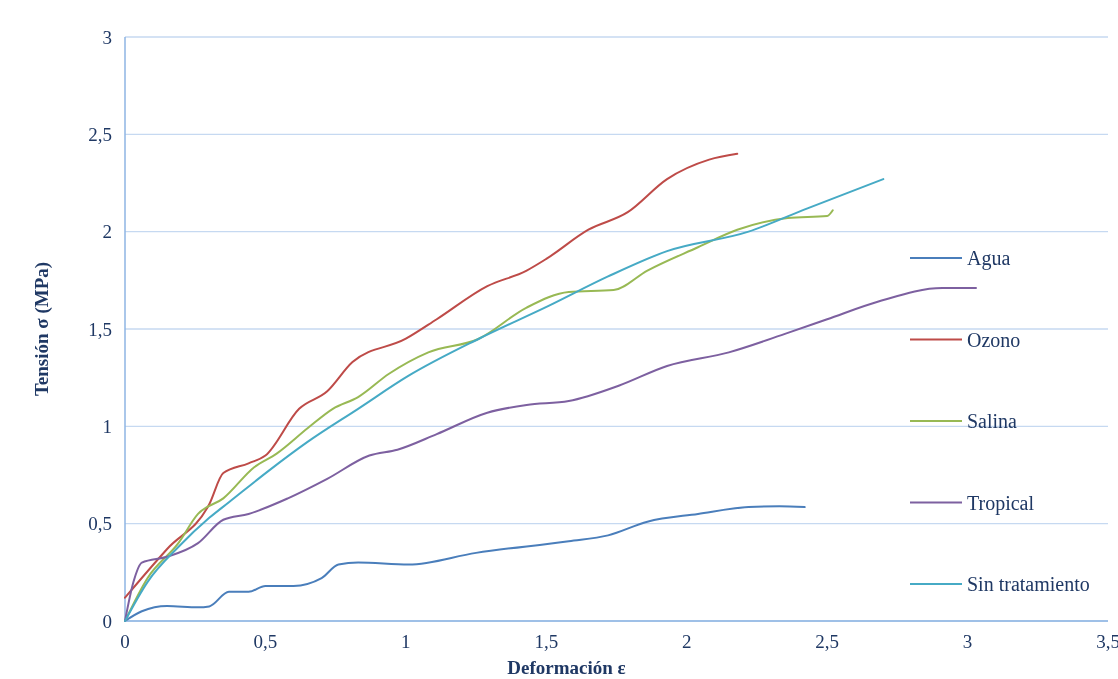 The width and height of the screenshot is (1118, 679). I want to click on y-tick-label: 2,5, so click(100, 134).